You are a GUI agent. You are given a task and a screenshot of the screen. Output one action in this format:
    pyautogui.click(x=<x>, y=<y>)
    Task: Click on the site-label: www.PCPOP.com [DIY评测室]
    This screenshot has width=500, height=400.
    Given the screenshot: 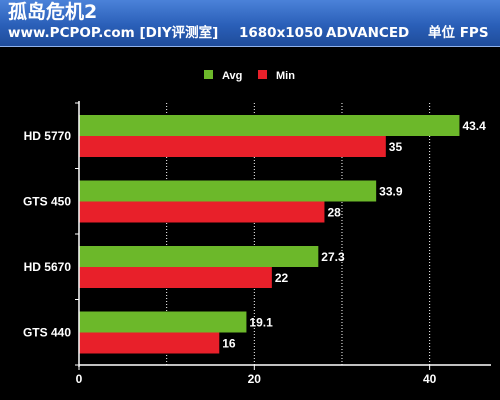 What is the action you would take?
    pyautogui.click(x=113, y=33)
    